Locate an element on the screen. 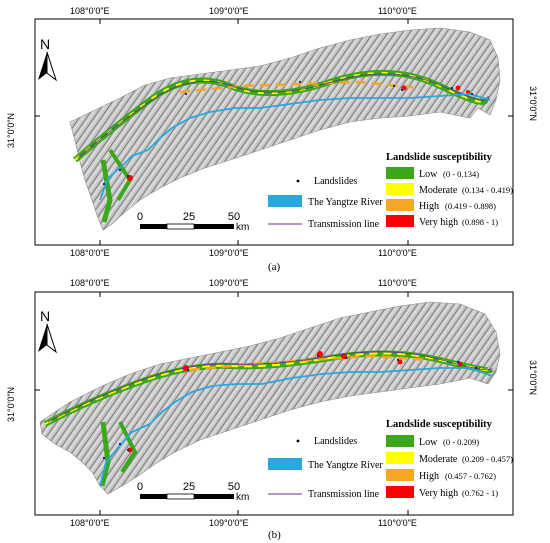 The width and height of the screenshot is (550, 543). class-range: (0 - 0.134) is located at coordinates (461, 174).